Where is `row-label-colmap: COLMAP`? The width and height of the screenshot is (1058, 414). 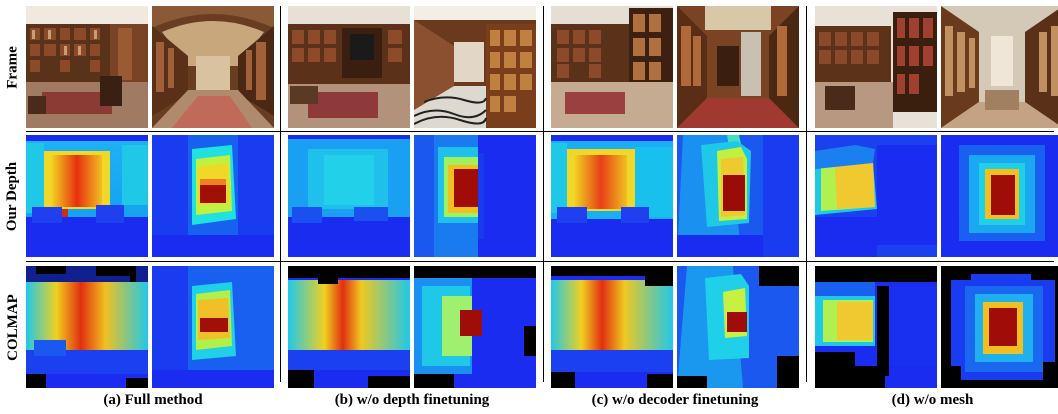 row-label-colmap: COLMAP is located at coordinates (12, 327).